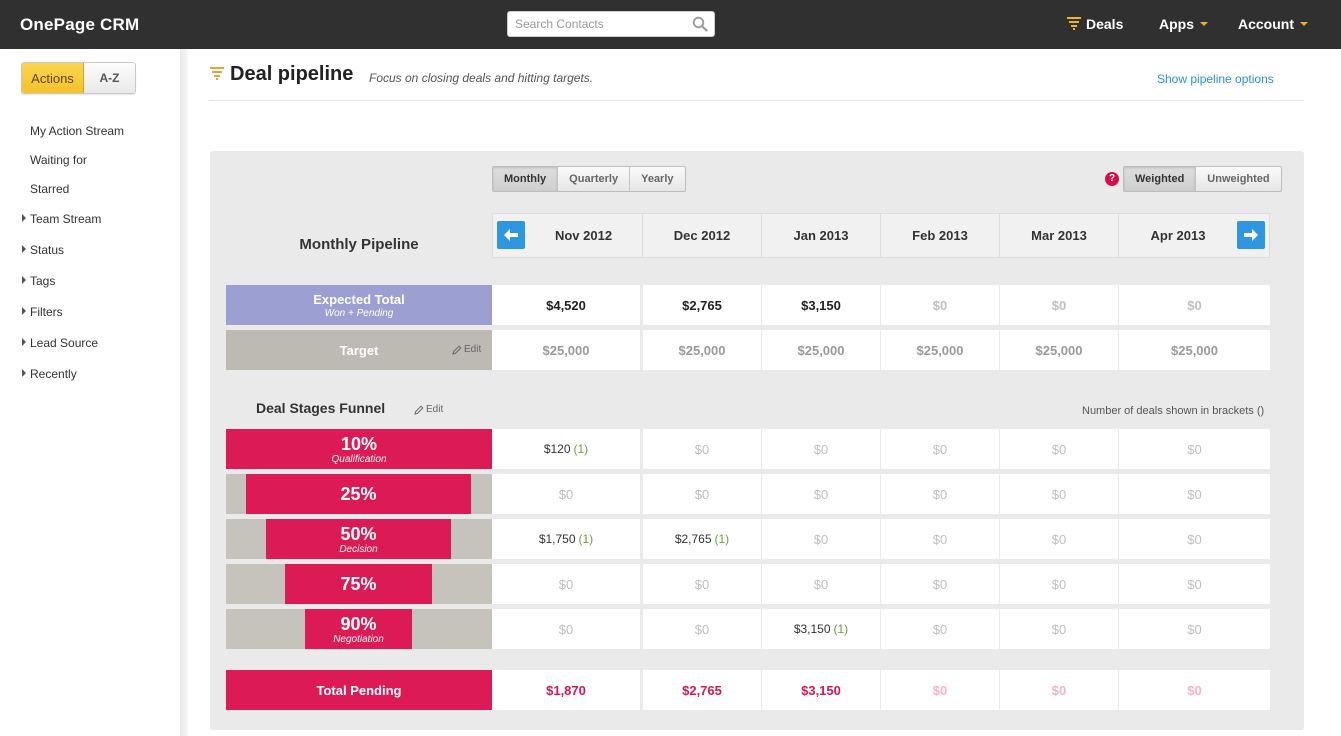 This screenshot has width=1341, height=736. Describe the element at coordinates (358, 623) in the screenshot. I see `stage-percent: 90%` at that location.